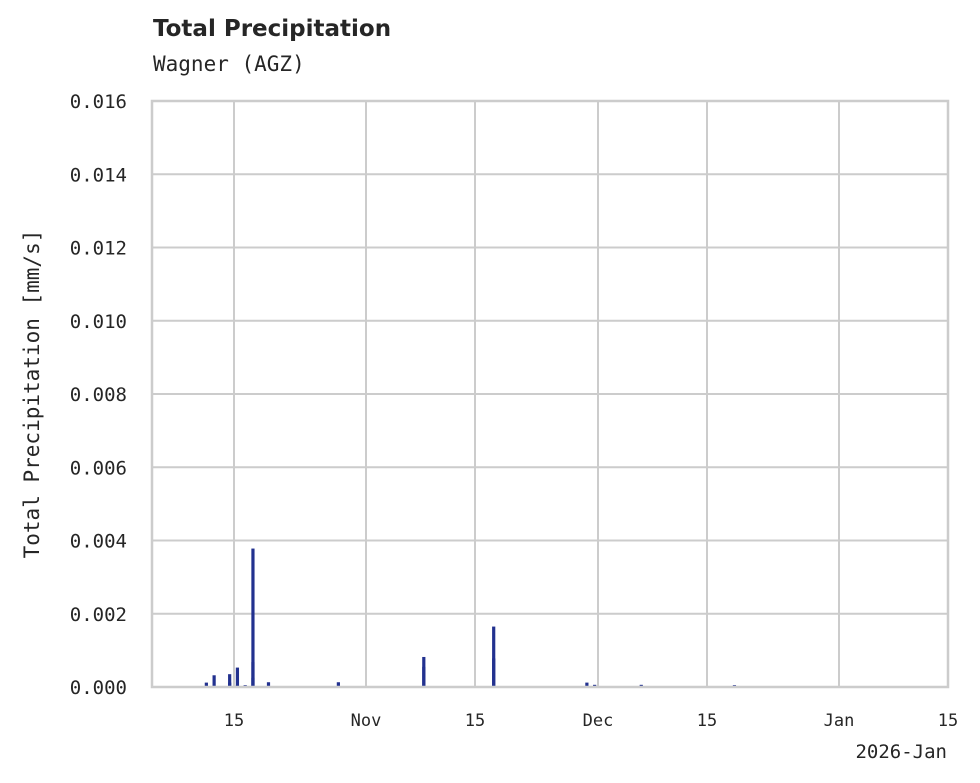 The height and width of the screenshot is (783, 980). Describe the element at coordinates (839, 721) in the screenshot. I see `x-tick-label: Jan` at that location.